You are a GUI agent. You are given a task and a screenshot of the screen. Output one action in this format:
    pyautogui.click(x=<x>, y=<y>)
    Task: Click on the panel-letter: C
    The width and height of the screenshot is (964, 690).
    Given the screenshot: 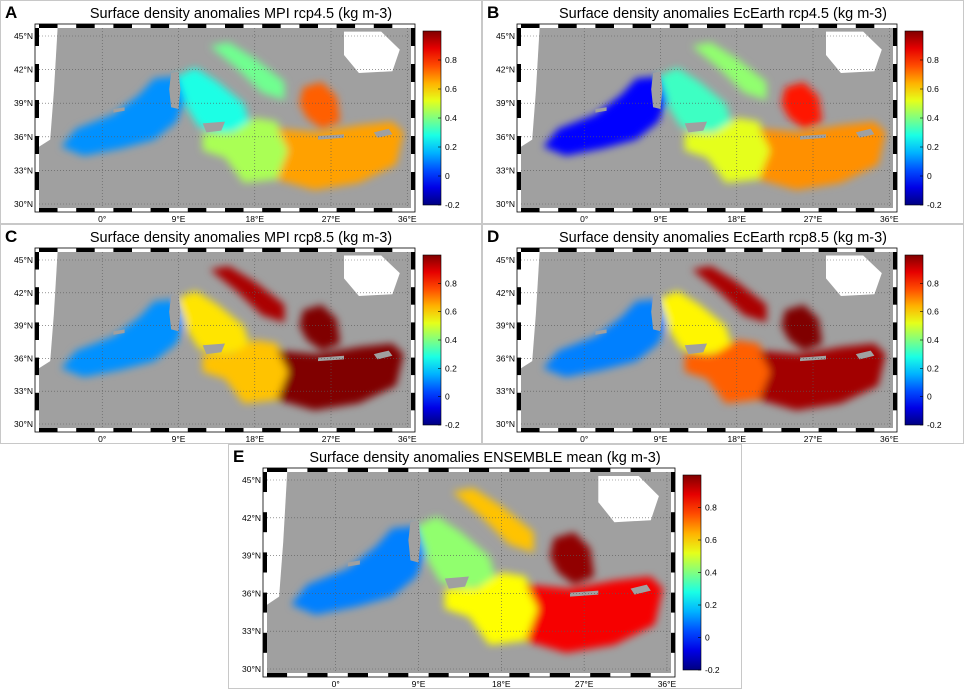 What is the action you would take?
    pyautogui.click(x=11, y=236)
    